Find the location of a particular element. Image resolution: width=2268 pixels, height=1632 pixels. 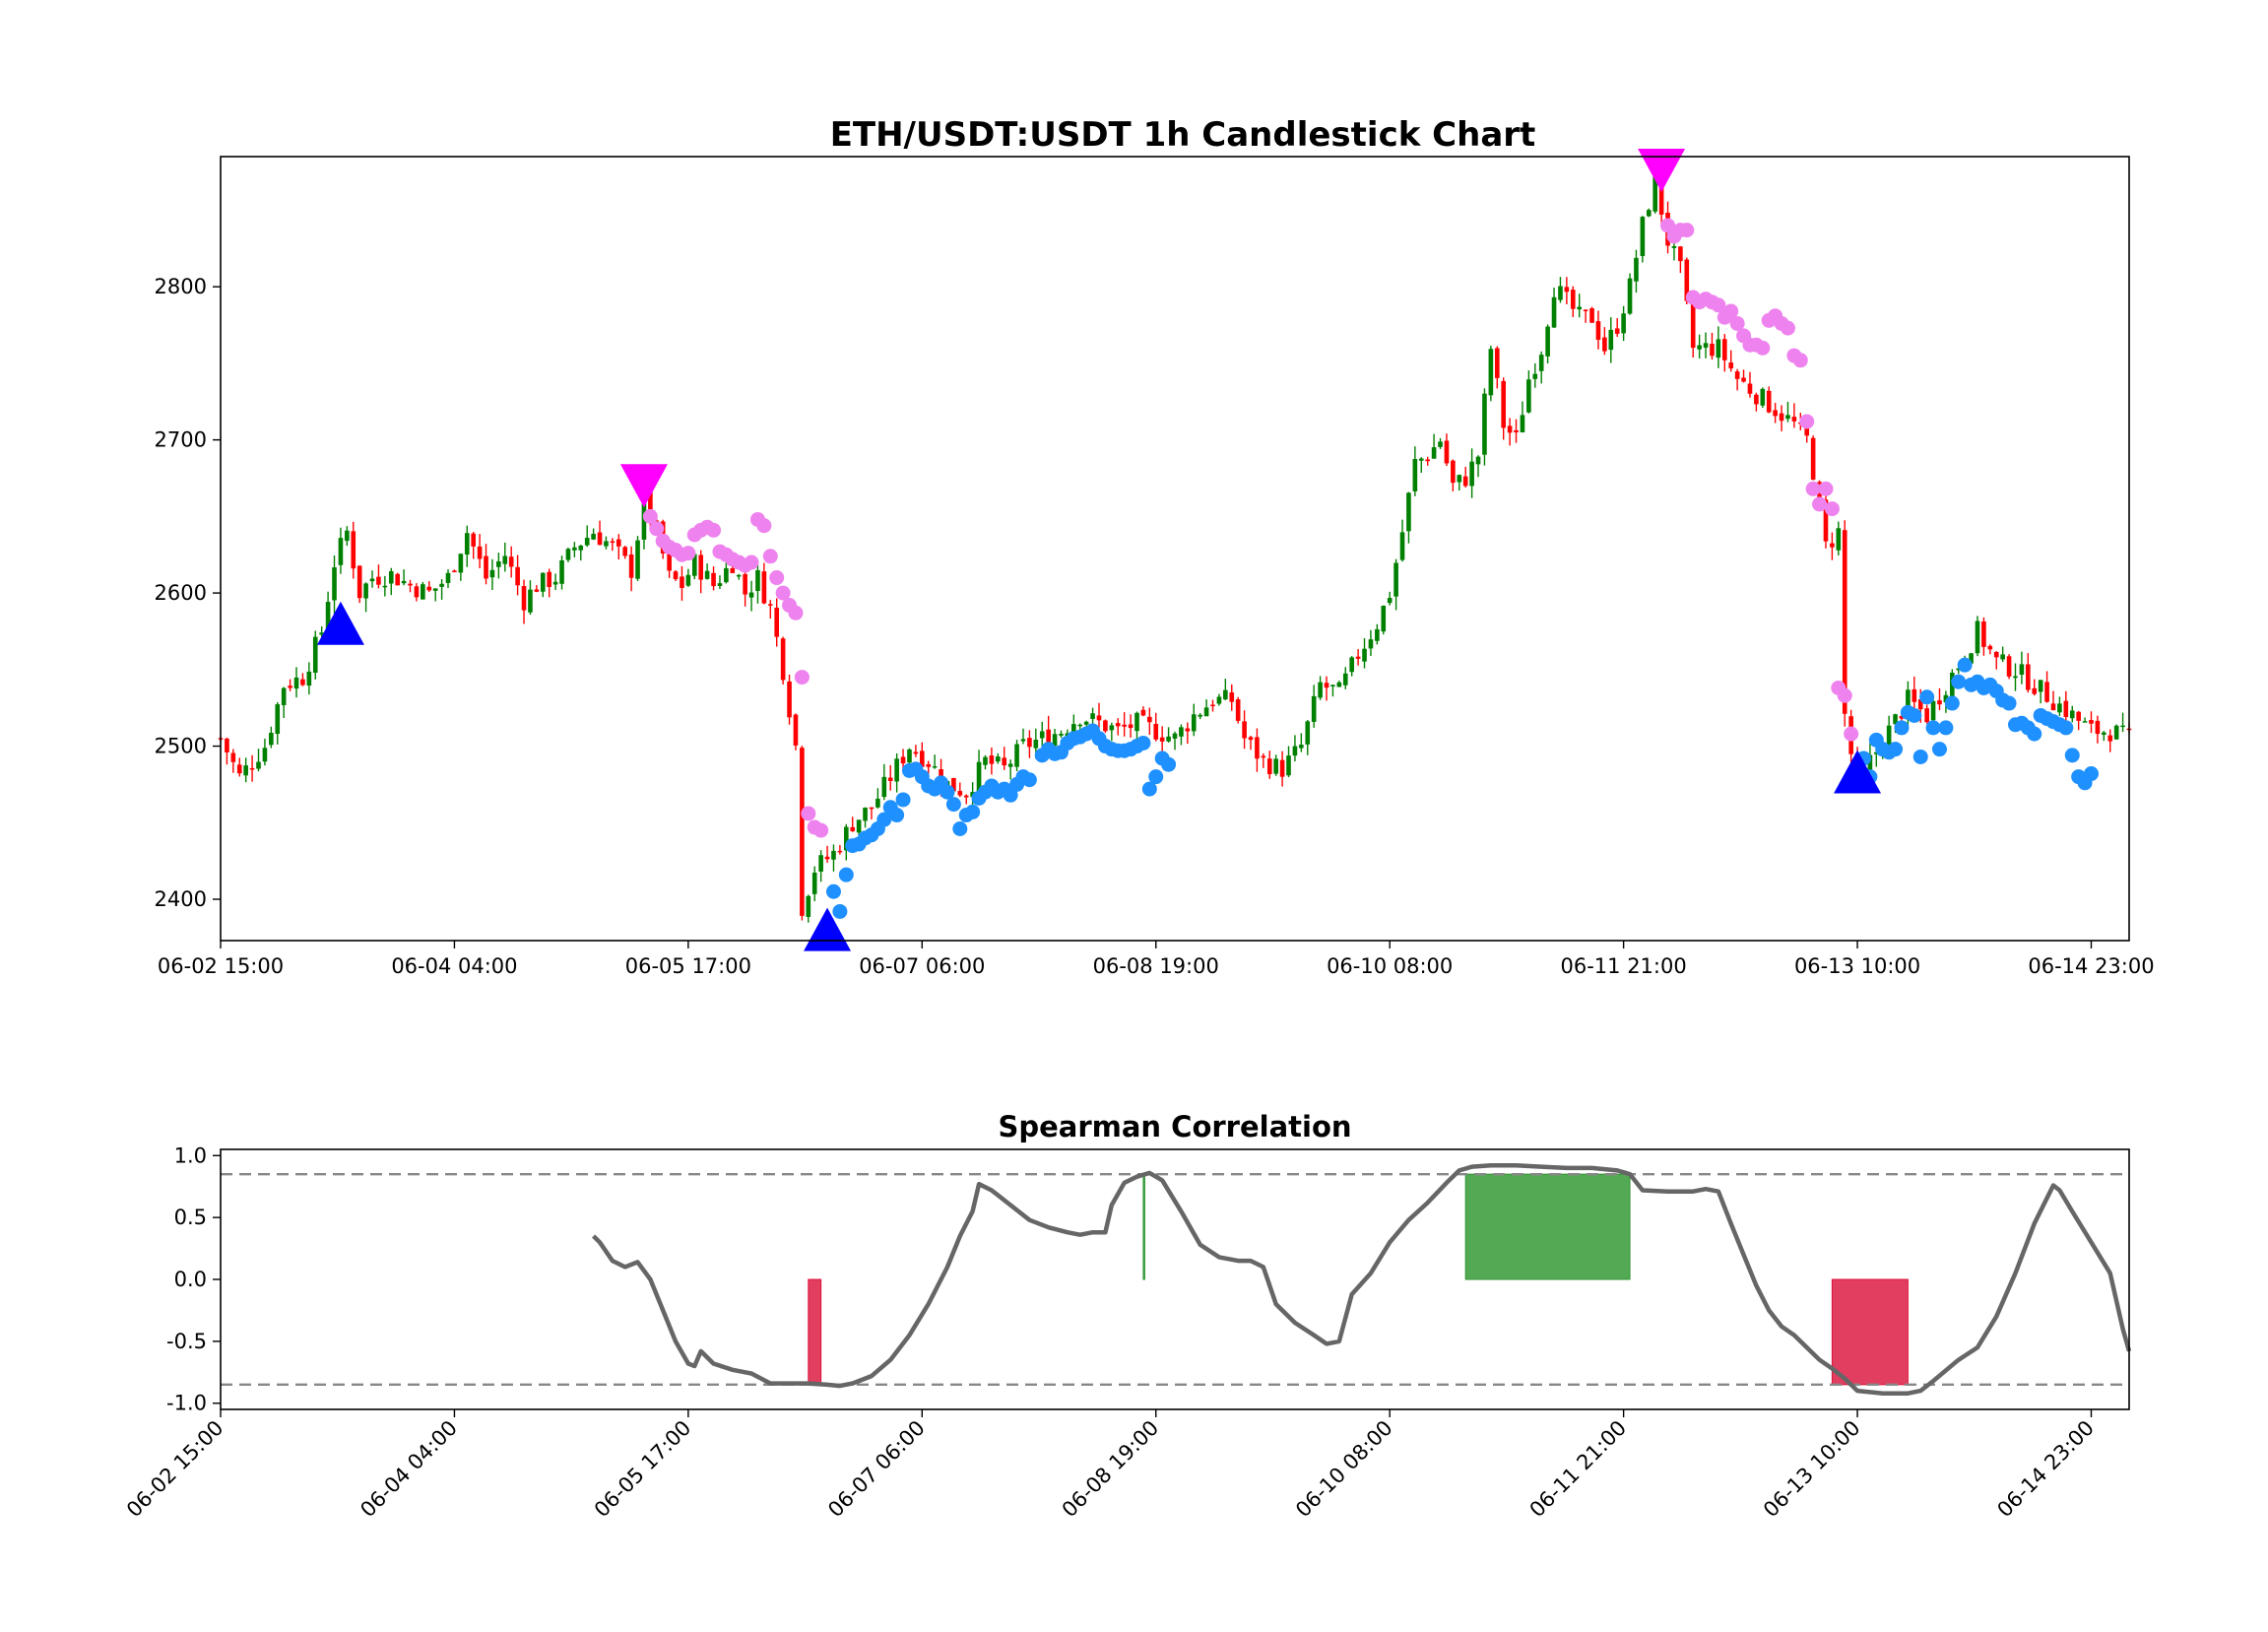

x-tick-label: 06-08 19:00 is located at coordinates (1156, 966).